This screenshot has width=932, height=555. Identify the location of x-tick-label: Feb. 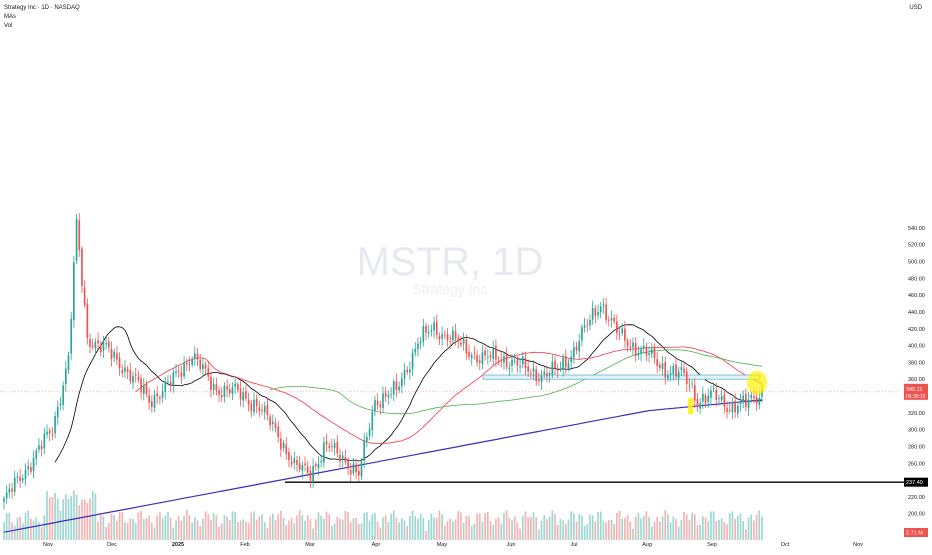
(244, 545).